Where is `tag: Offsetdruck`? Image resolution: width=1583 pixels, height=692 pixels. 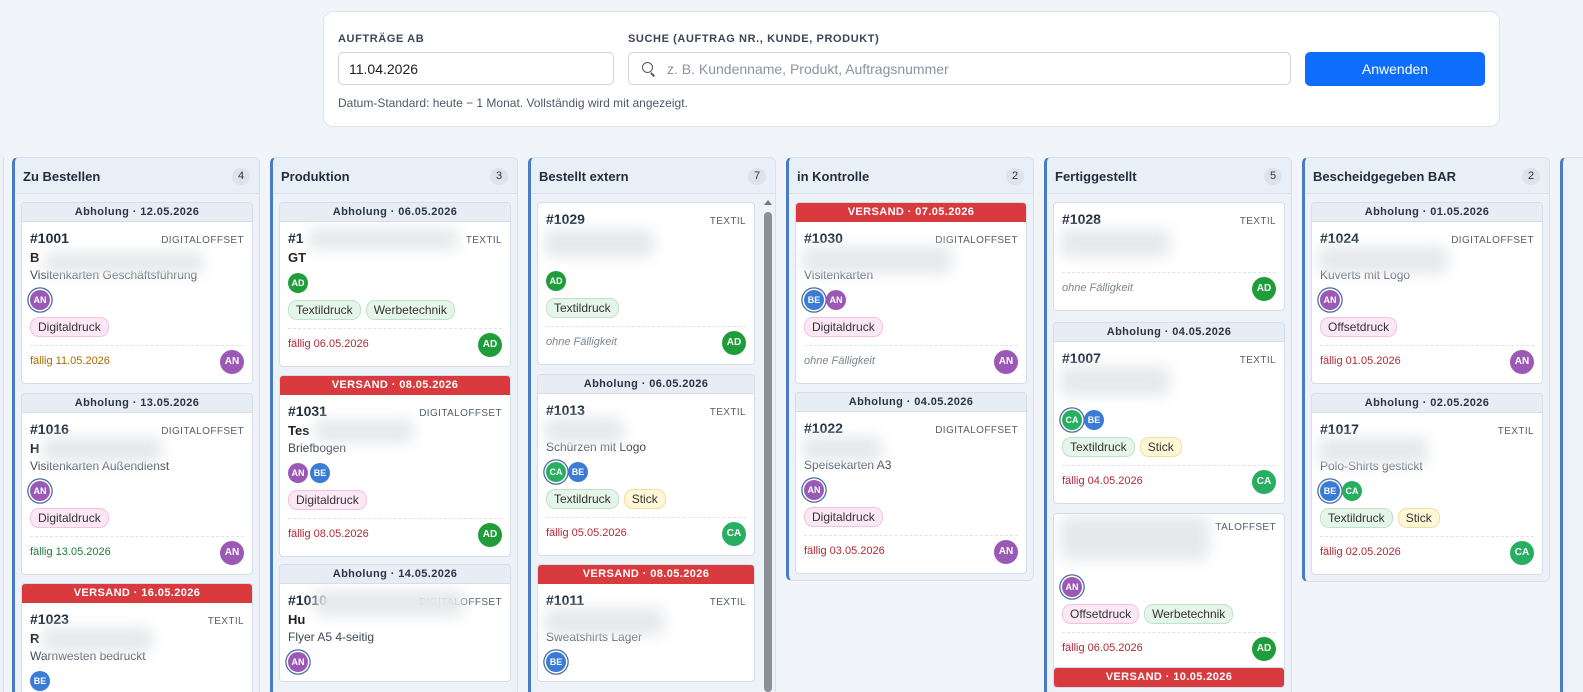
tag: Offsetdruck is located at coordinates (1359, 327).